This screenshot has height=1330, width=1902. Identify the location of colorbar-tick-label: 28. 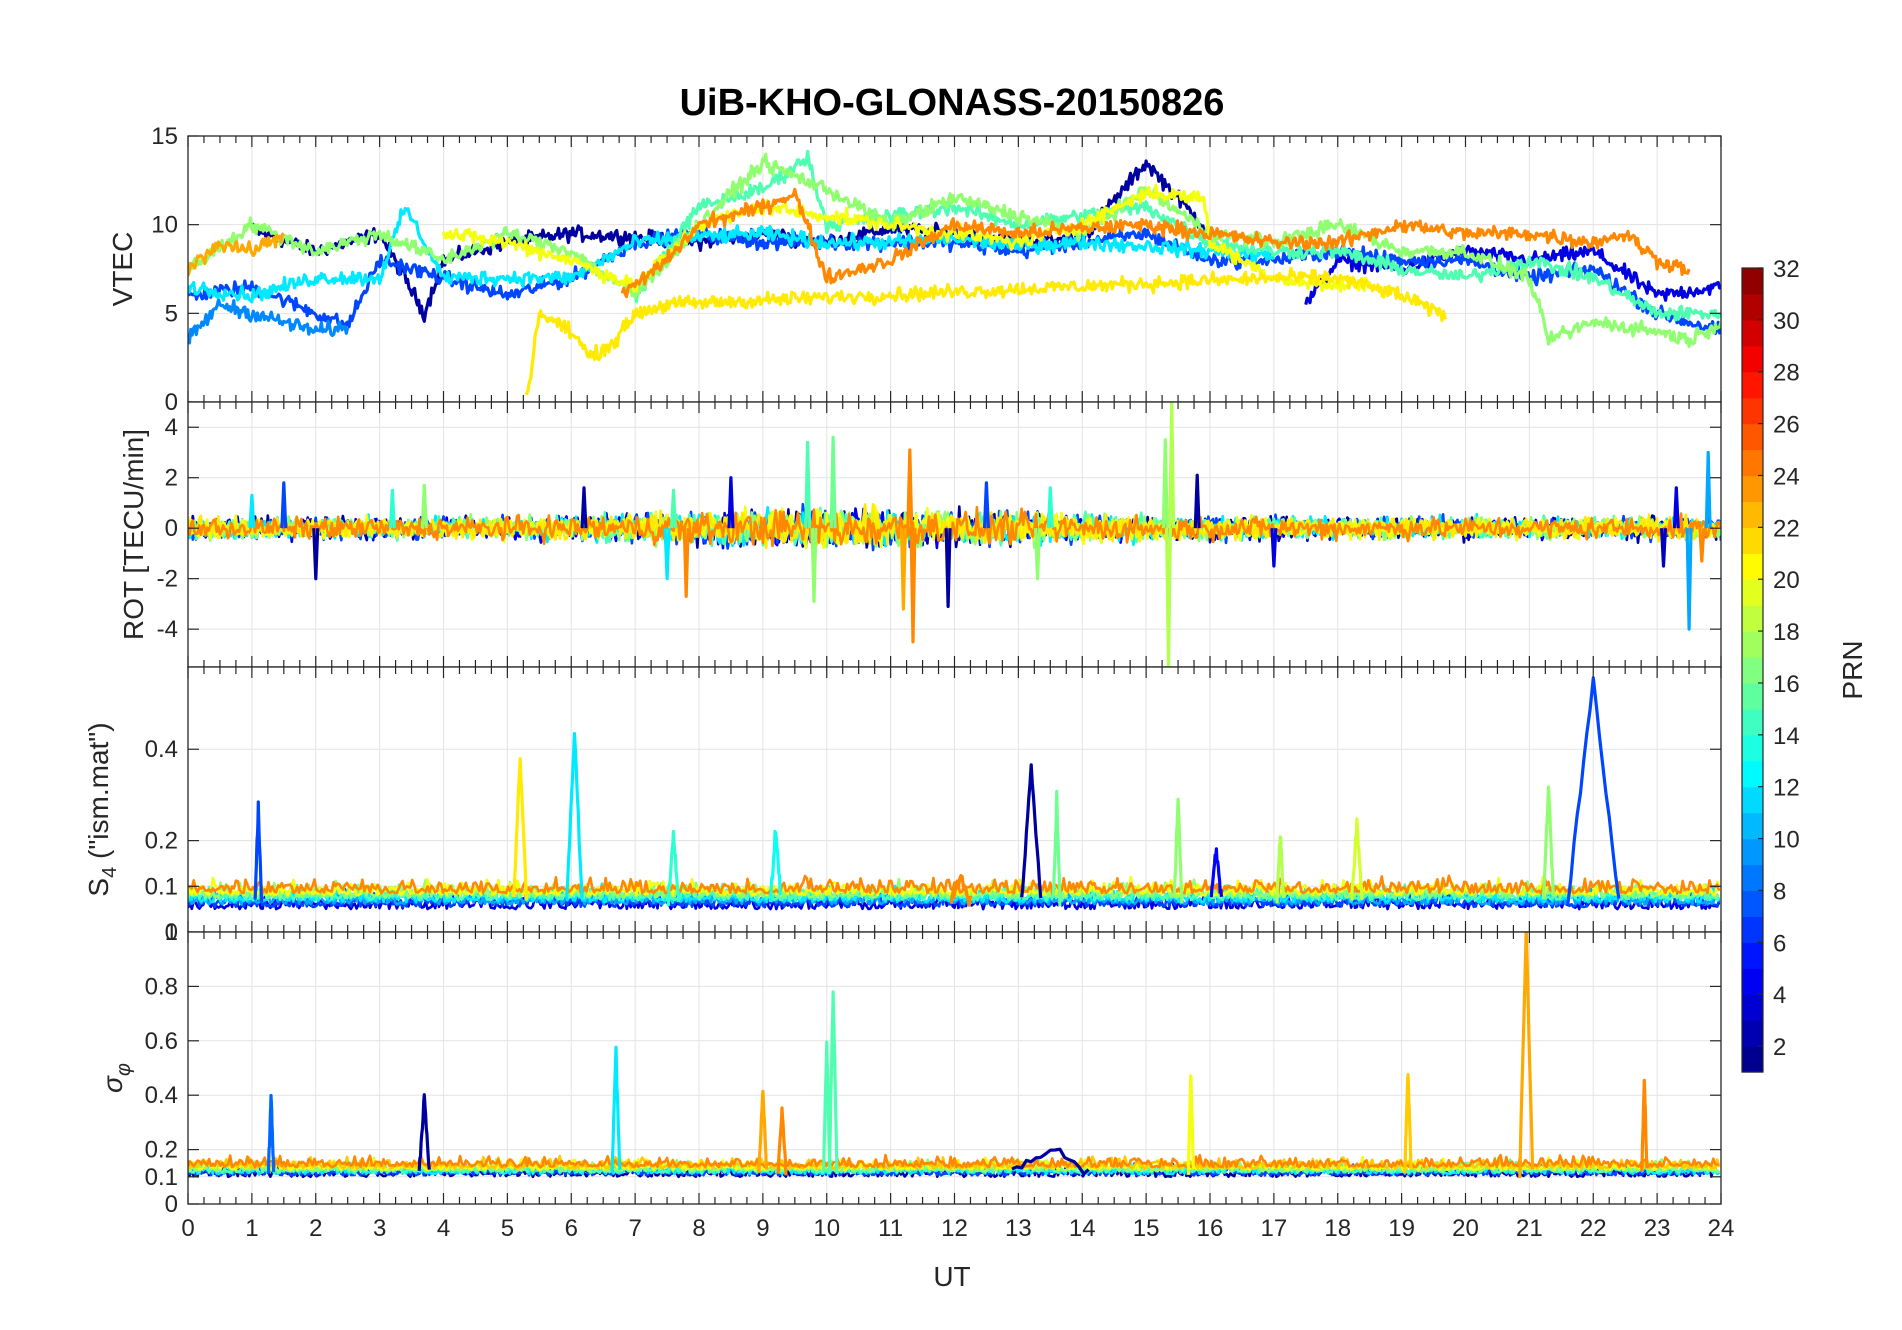
(1786, 373).